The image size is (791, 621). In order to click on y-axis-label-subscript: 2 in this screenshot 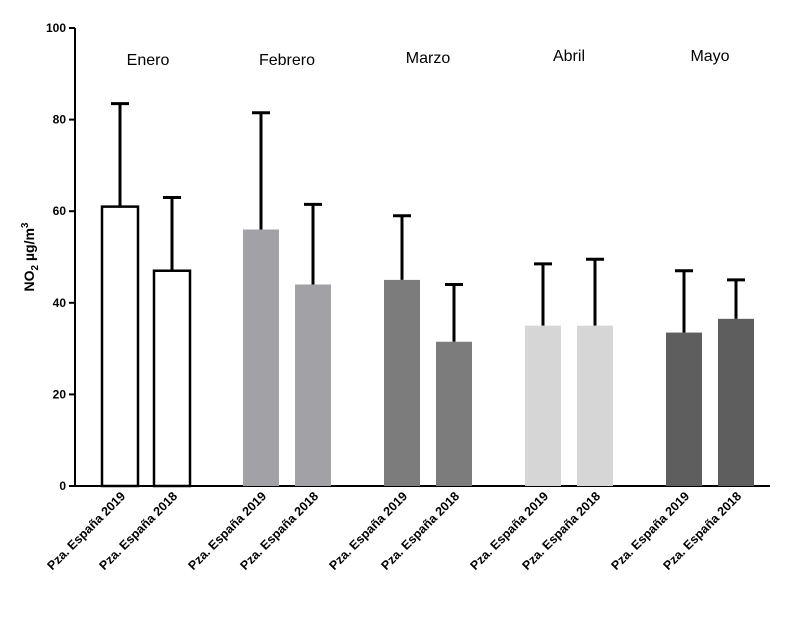, I will do `click(35, 267)`.